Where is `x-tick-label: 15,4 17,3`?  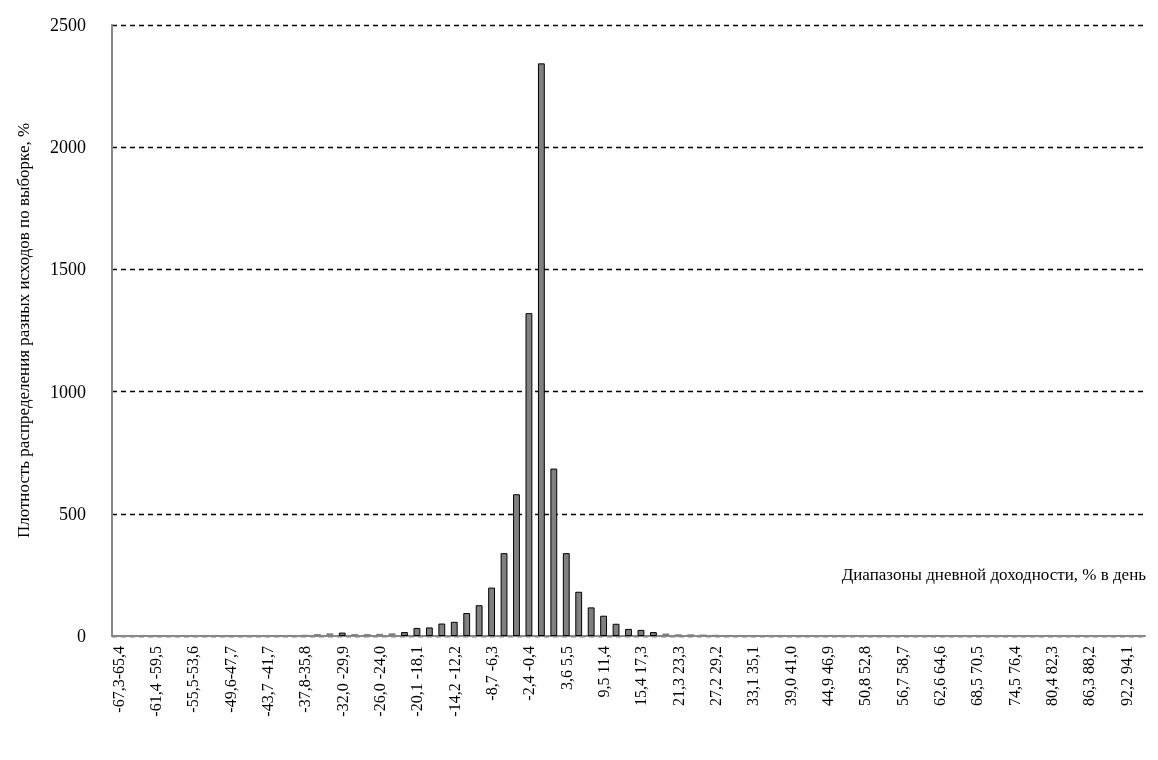
x-tick-label: 15,4 17,3 is located at coordinates (641, 676).